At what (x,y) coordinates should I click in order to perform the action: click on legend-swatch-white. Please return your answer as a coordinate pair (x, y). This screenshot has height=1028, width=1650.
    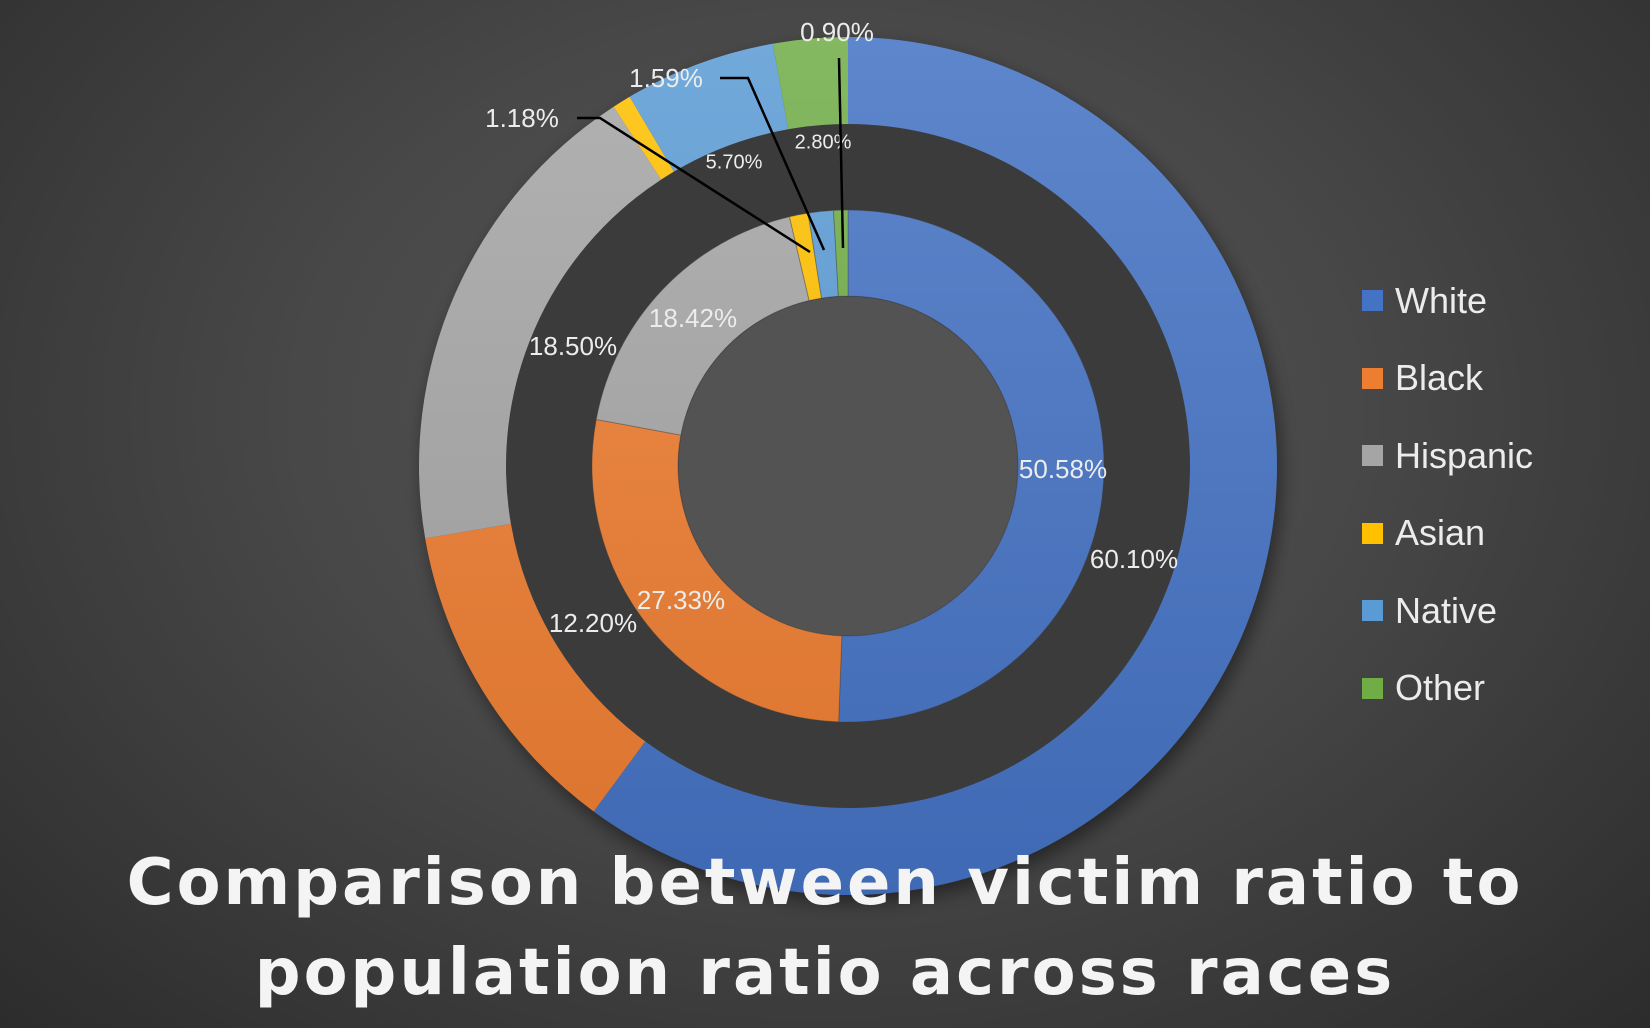
    Looking at the image, I should click on (1372, 301).